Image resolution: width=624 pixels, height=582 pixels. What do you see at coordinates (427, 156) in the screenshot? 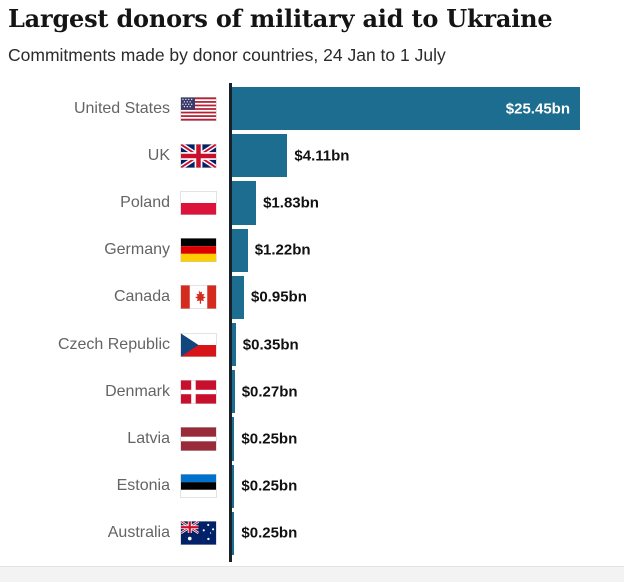
I see `bar-area: $4.11bn` at bounding box center [427, 156].